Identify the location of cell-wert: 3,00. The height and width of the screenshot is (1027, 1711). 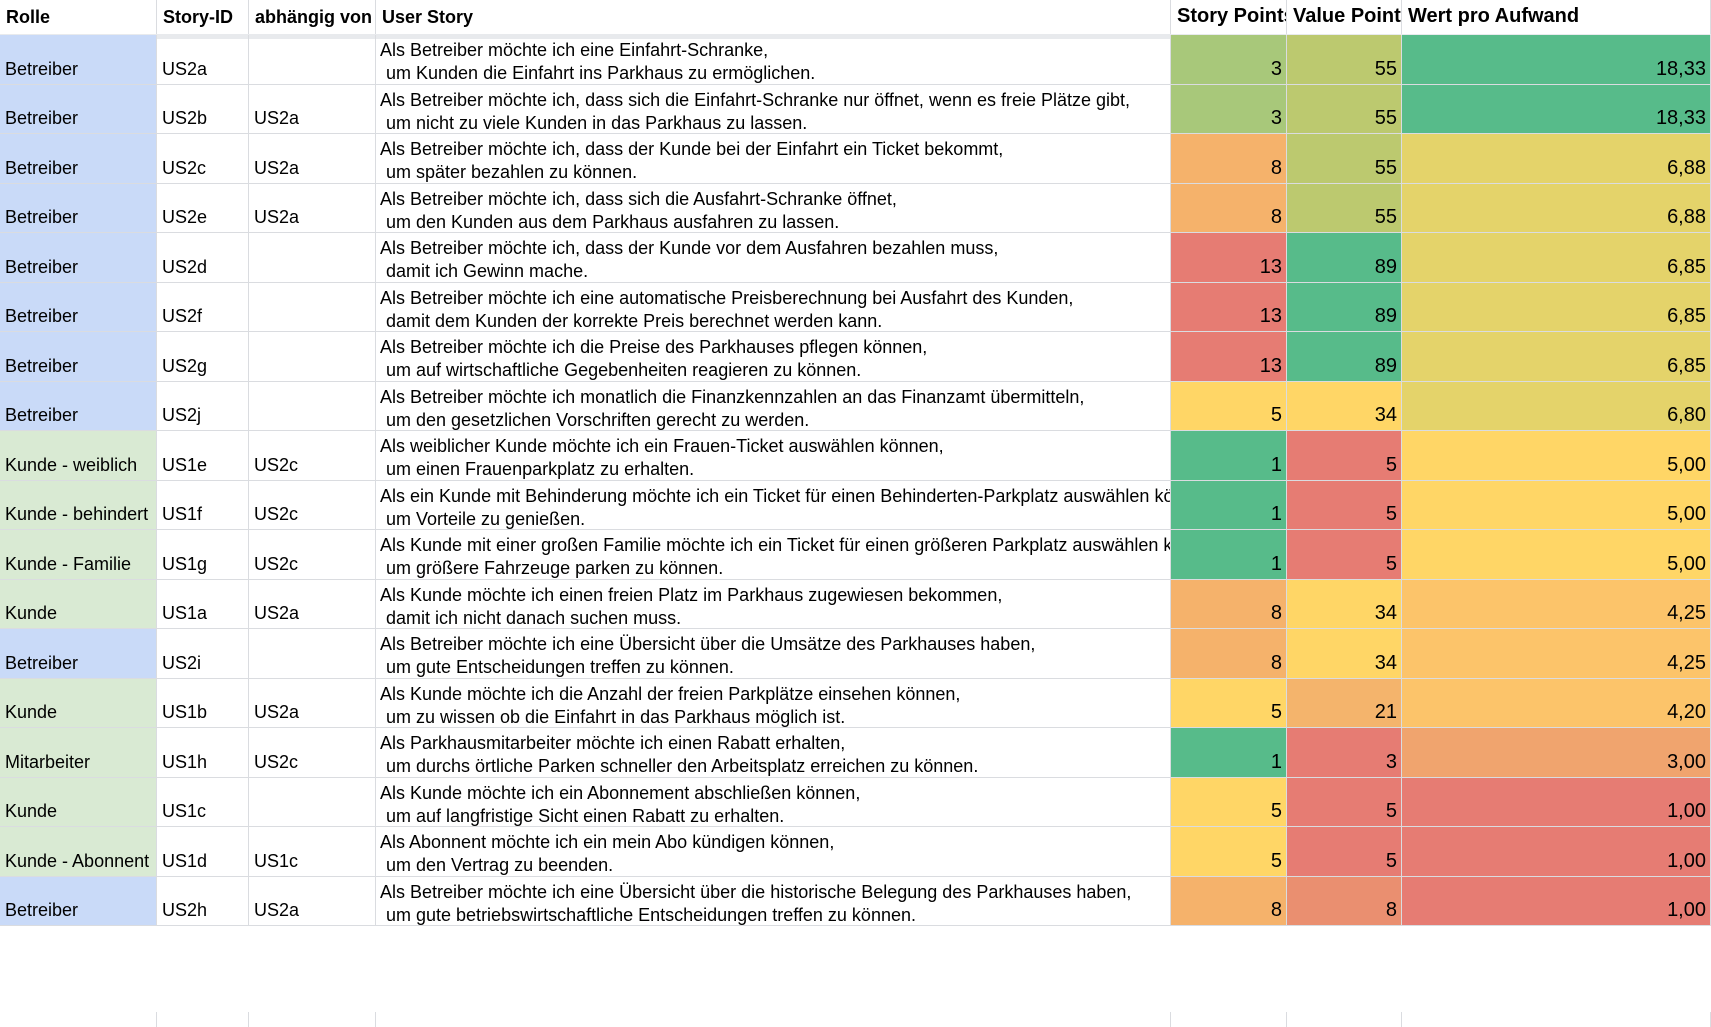
(1556, 753).